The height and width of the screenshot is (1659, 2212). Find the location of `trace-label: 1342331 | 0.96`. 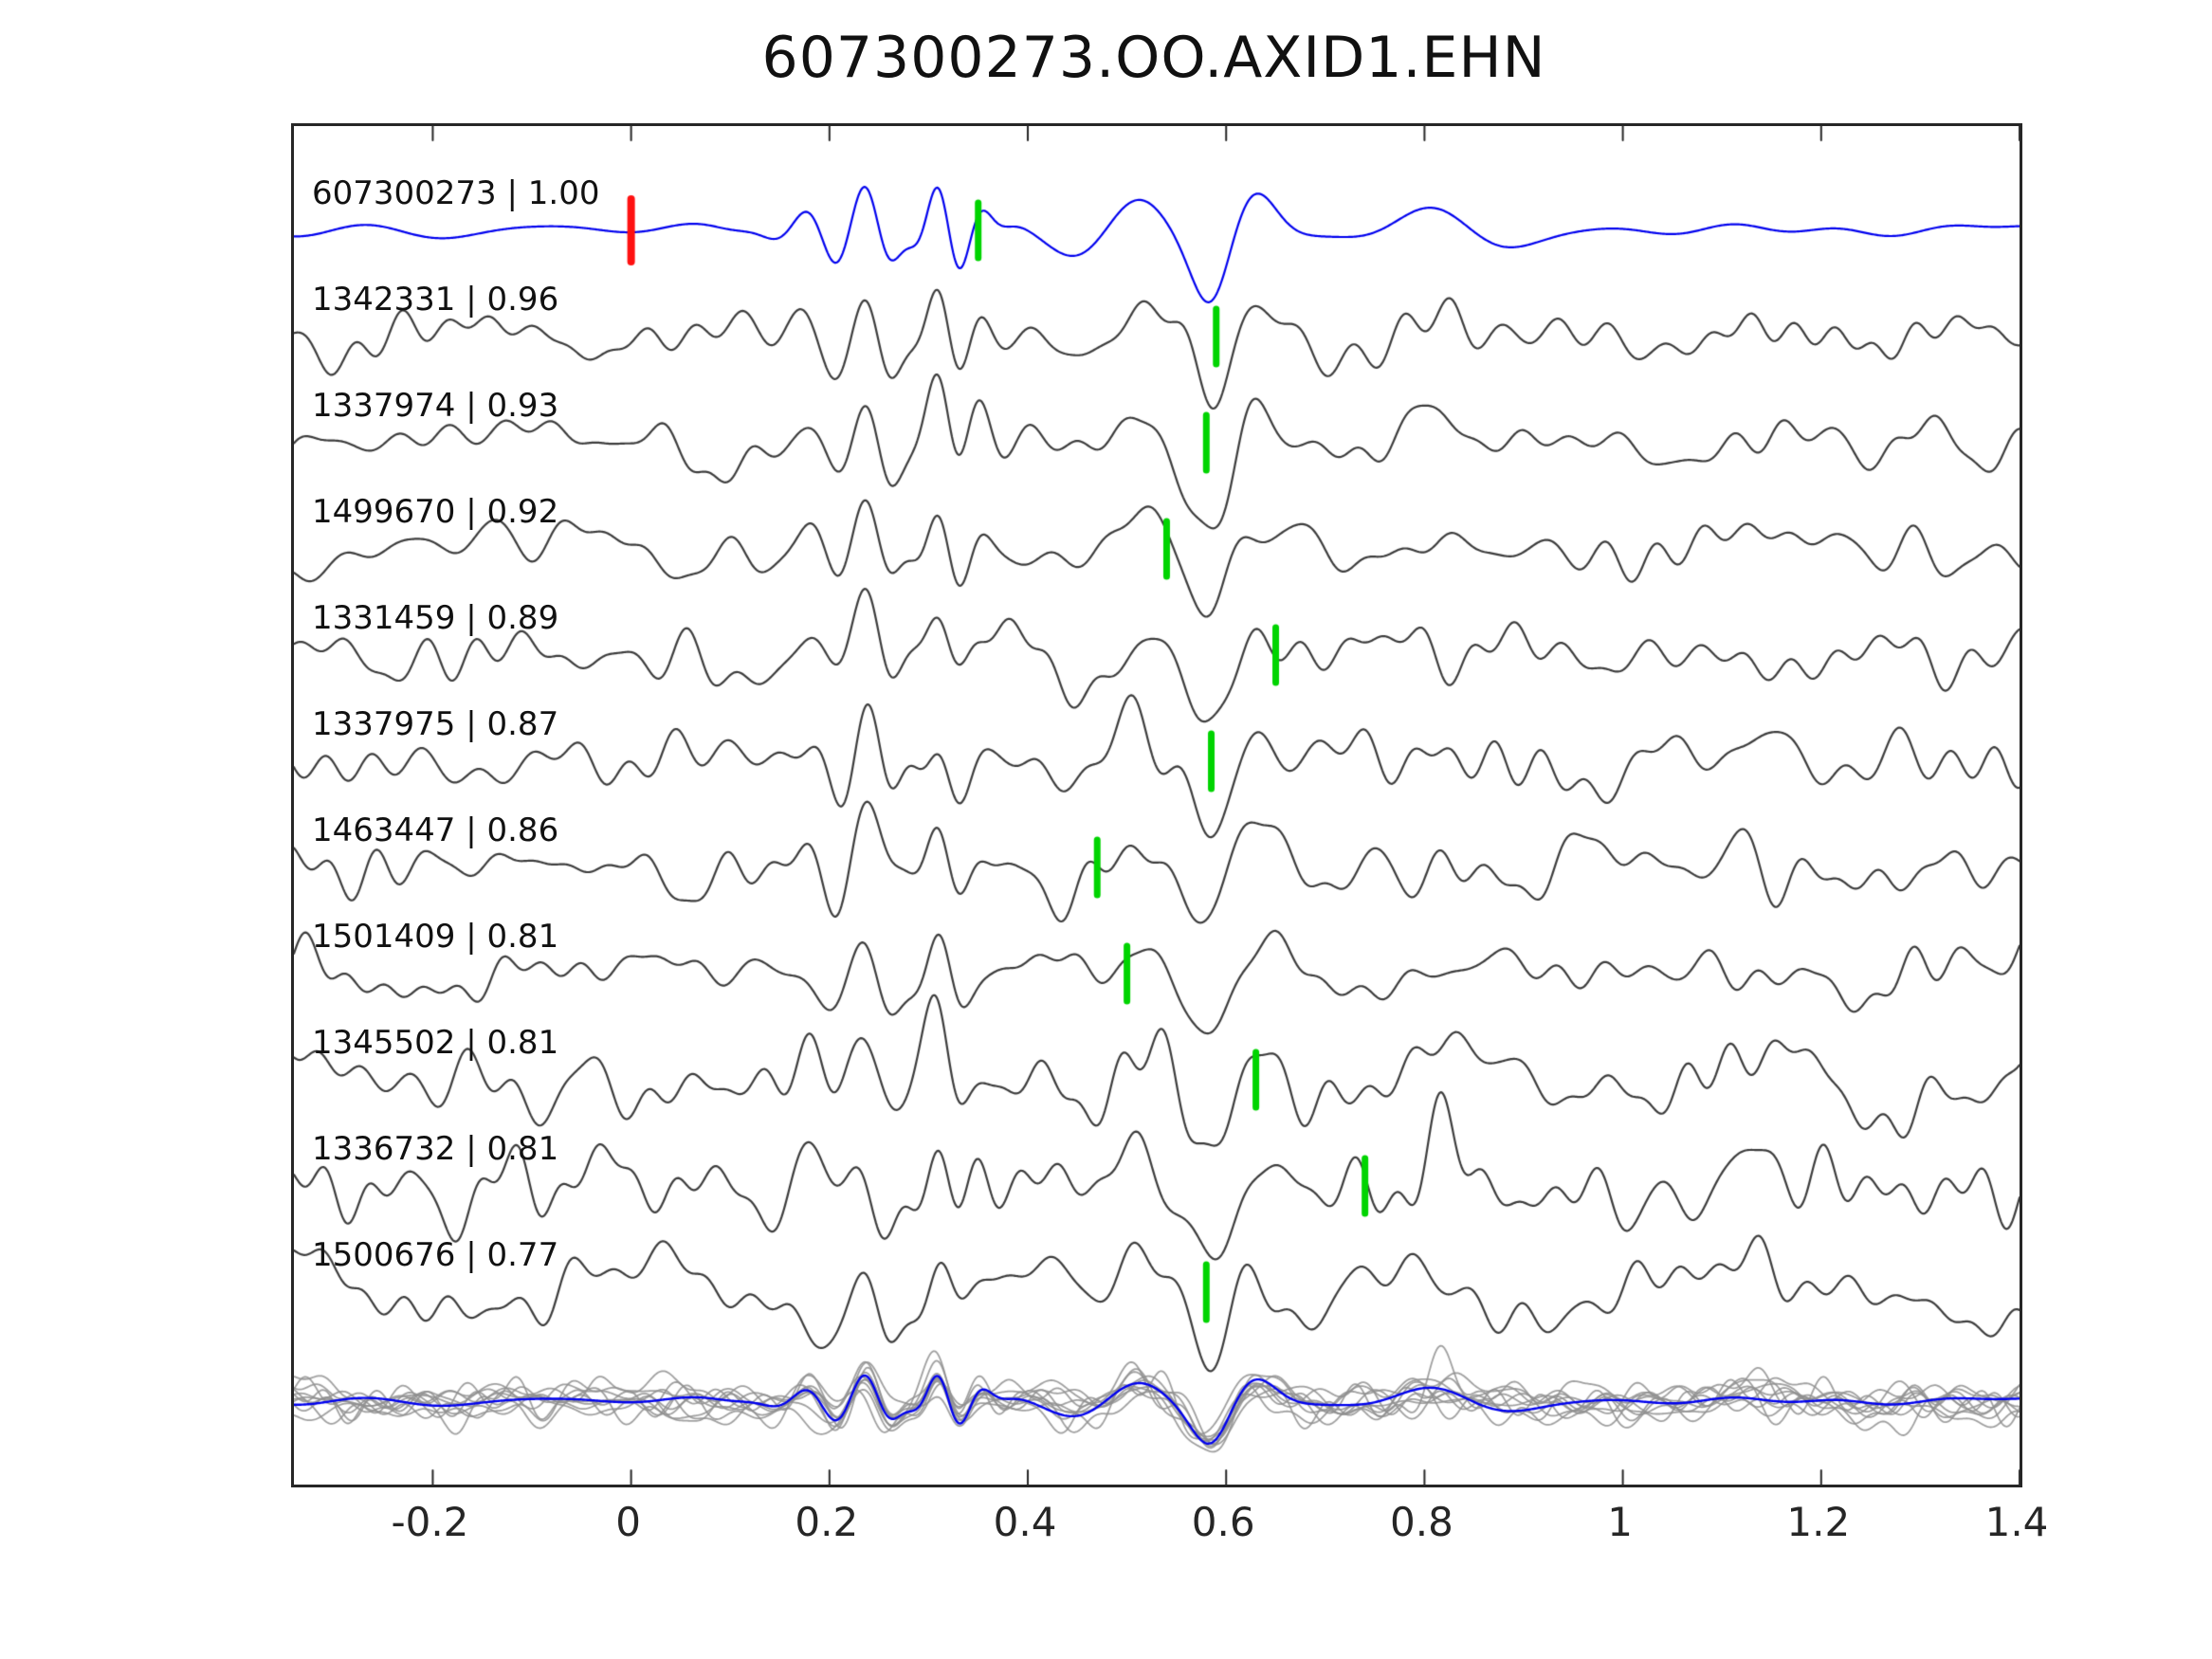

trace-label: 1342331 | 0.96 is located at coordinates (435, 300).